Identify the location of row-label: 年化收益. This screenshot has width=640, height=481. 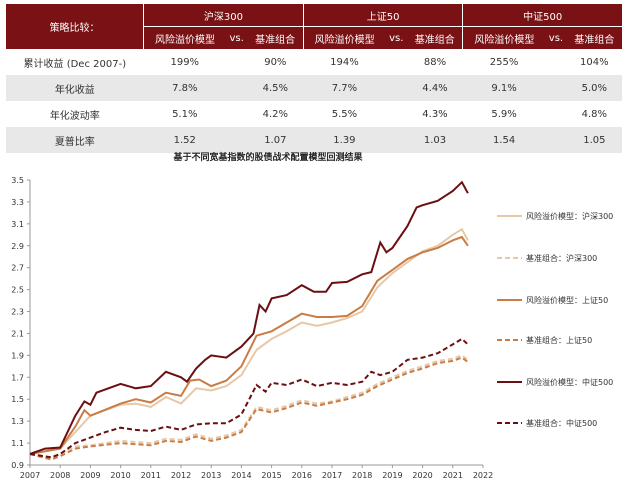
(75, 88).